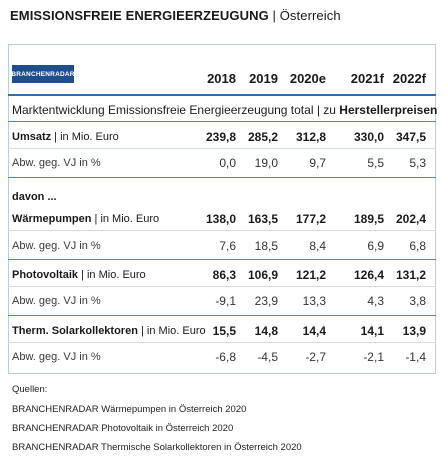  I want to click on change-cell: -2,1, so click(373, 357).